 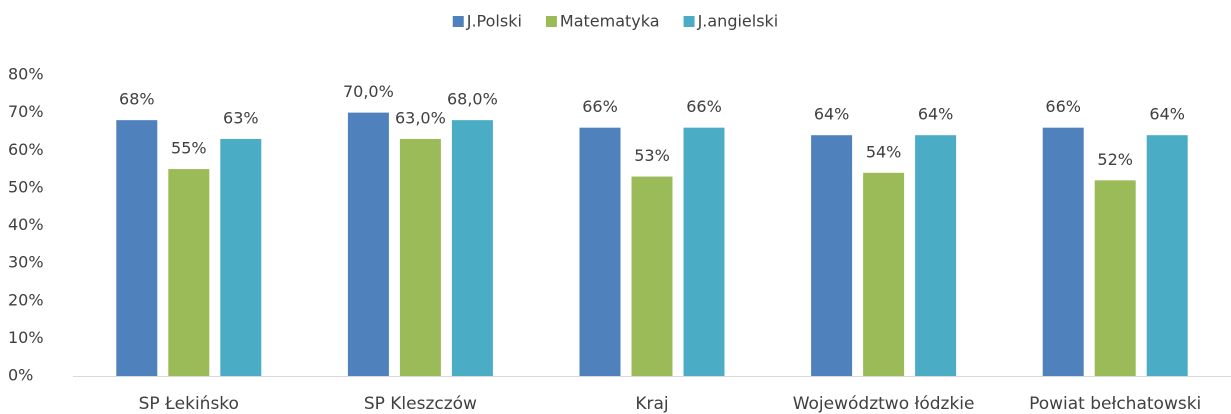 I want to click on value-label: 52%, so click(x=1115, y=159).